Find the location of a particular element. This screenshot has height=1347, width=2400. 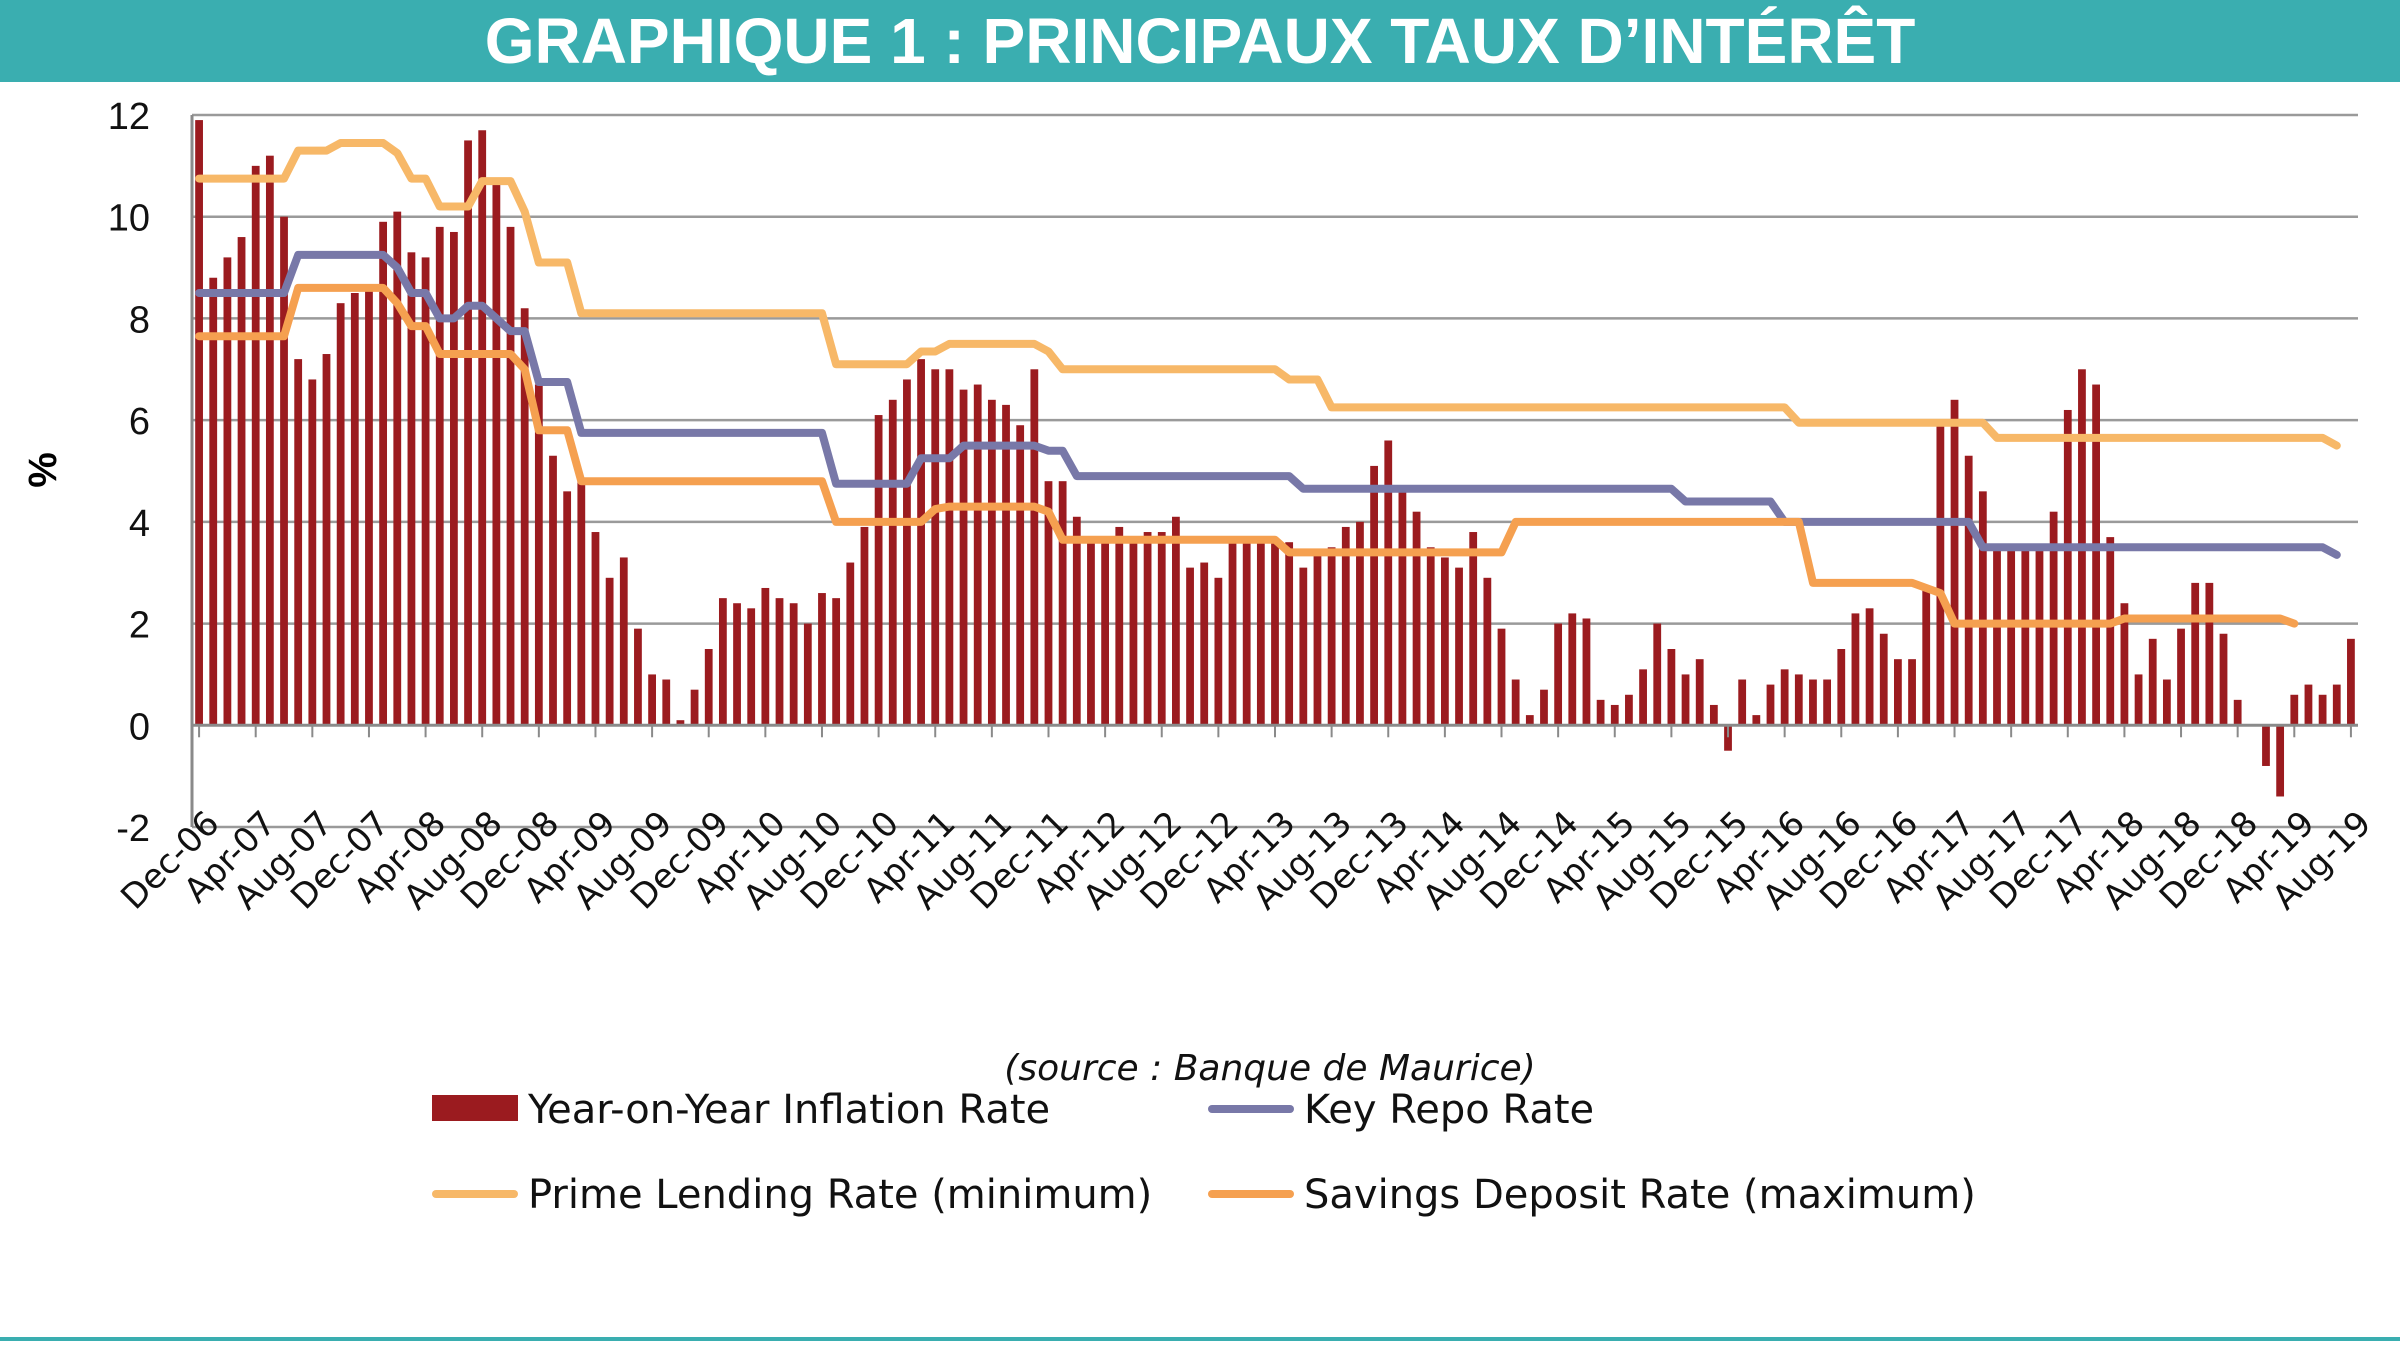

source-note: (source : Banque de Maurice) is located at coordinates (1269, 1068).